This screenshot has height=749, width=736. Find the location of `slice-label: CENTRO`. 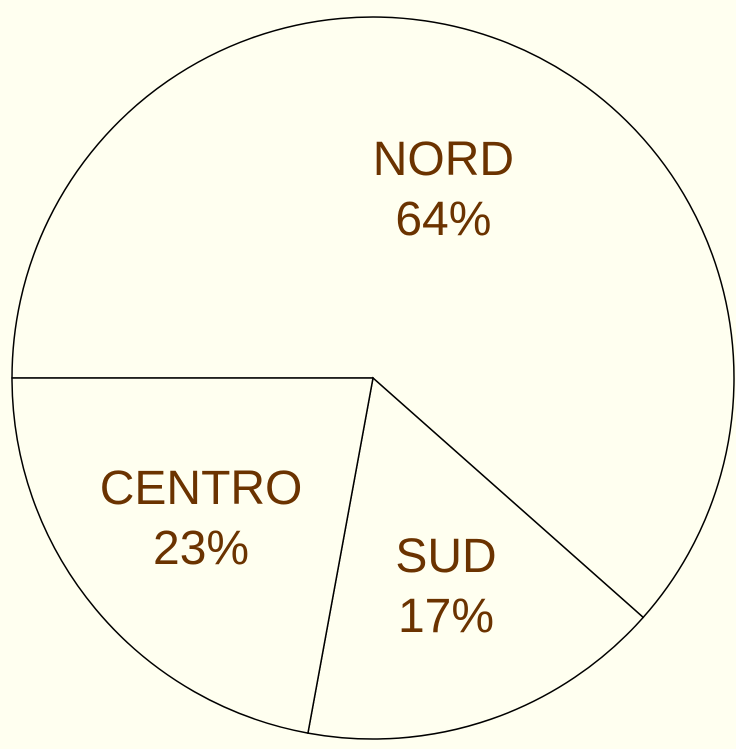

slice-label: CENTRO is located at coordinates (201, 488).